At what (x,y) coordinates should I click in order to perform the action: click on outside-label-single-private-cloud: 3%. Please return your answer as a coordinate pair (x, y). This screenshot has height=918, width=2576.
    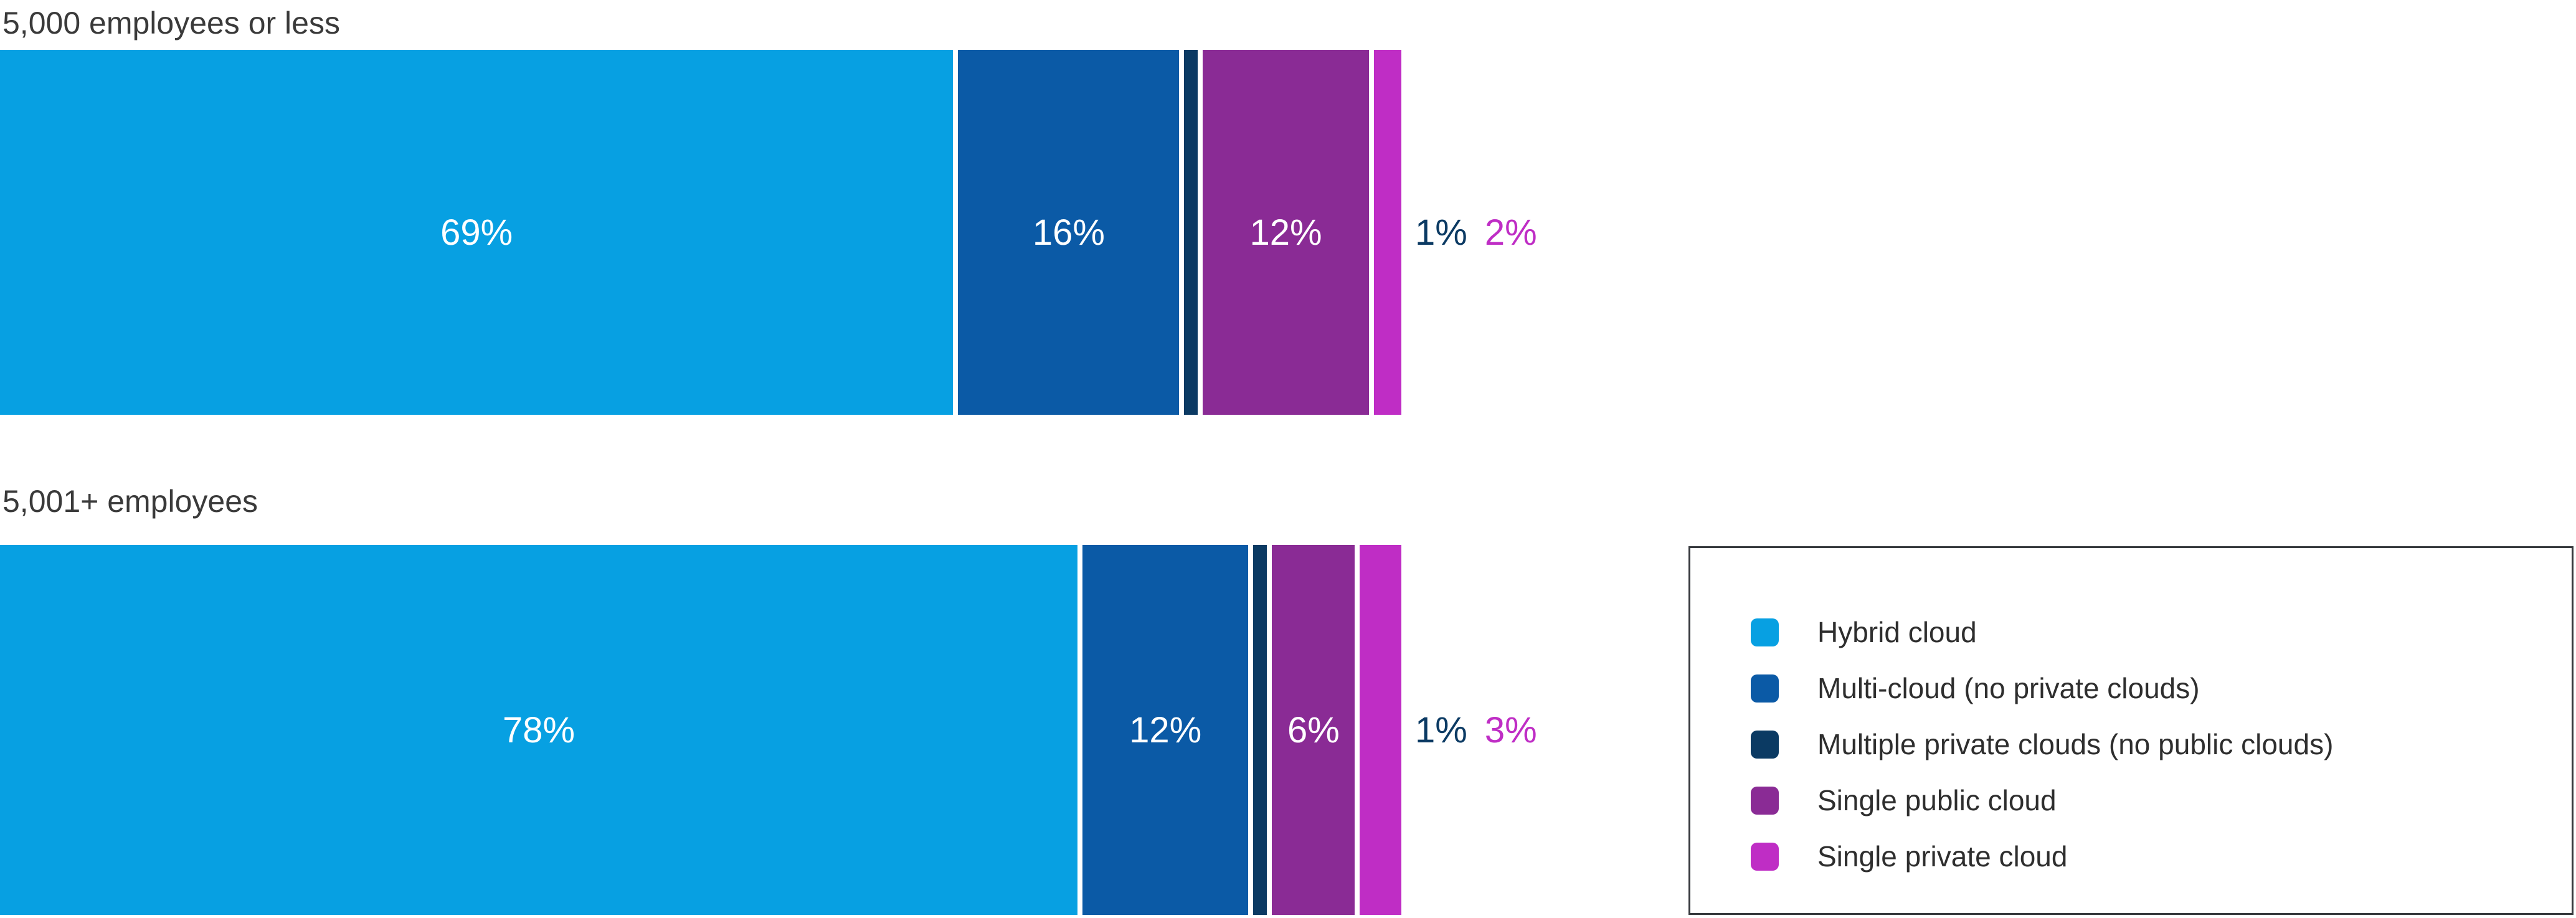
    Looking at the image, I should click on (1511, 729).